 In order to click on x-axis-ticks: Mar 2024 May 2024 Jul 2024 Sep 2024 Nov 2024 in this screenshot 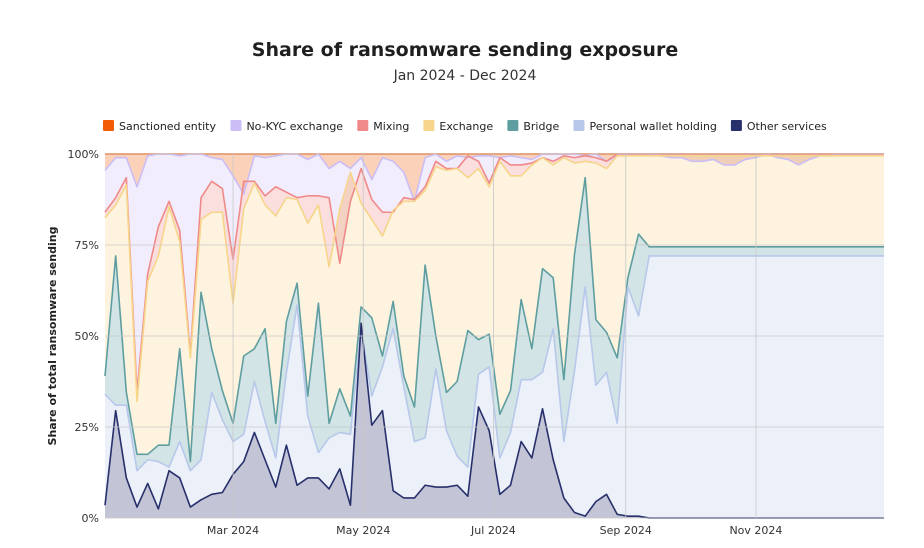, I will do `click(494, 530)`.